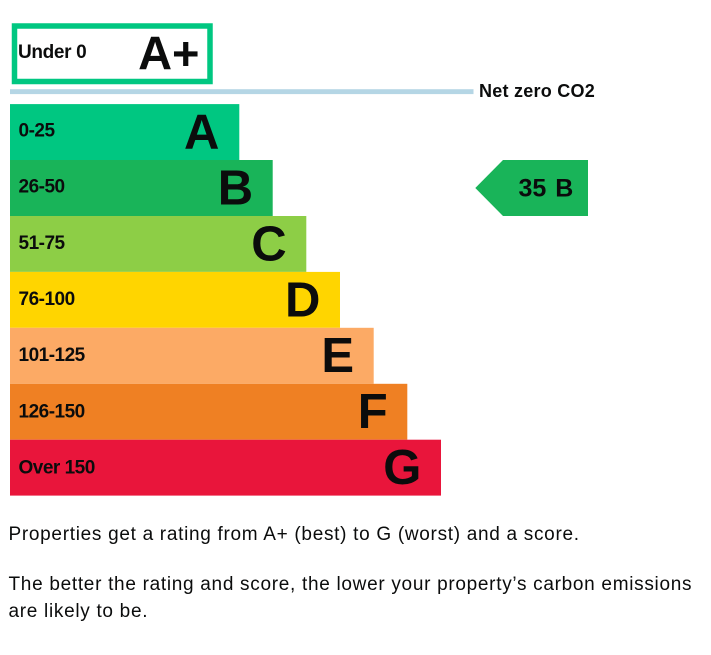 The height and width of the screenshot is (655, 711). What do you see at coordinates (47, 299) in the screenshot?
I see `svg-text: 76-100` at bounding box center [47, 299].